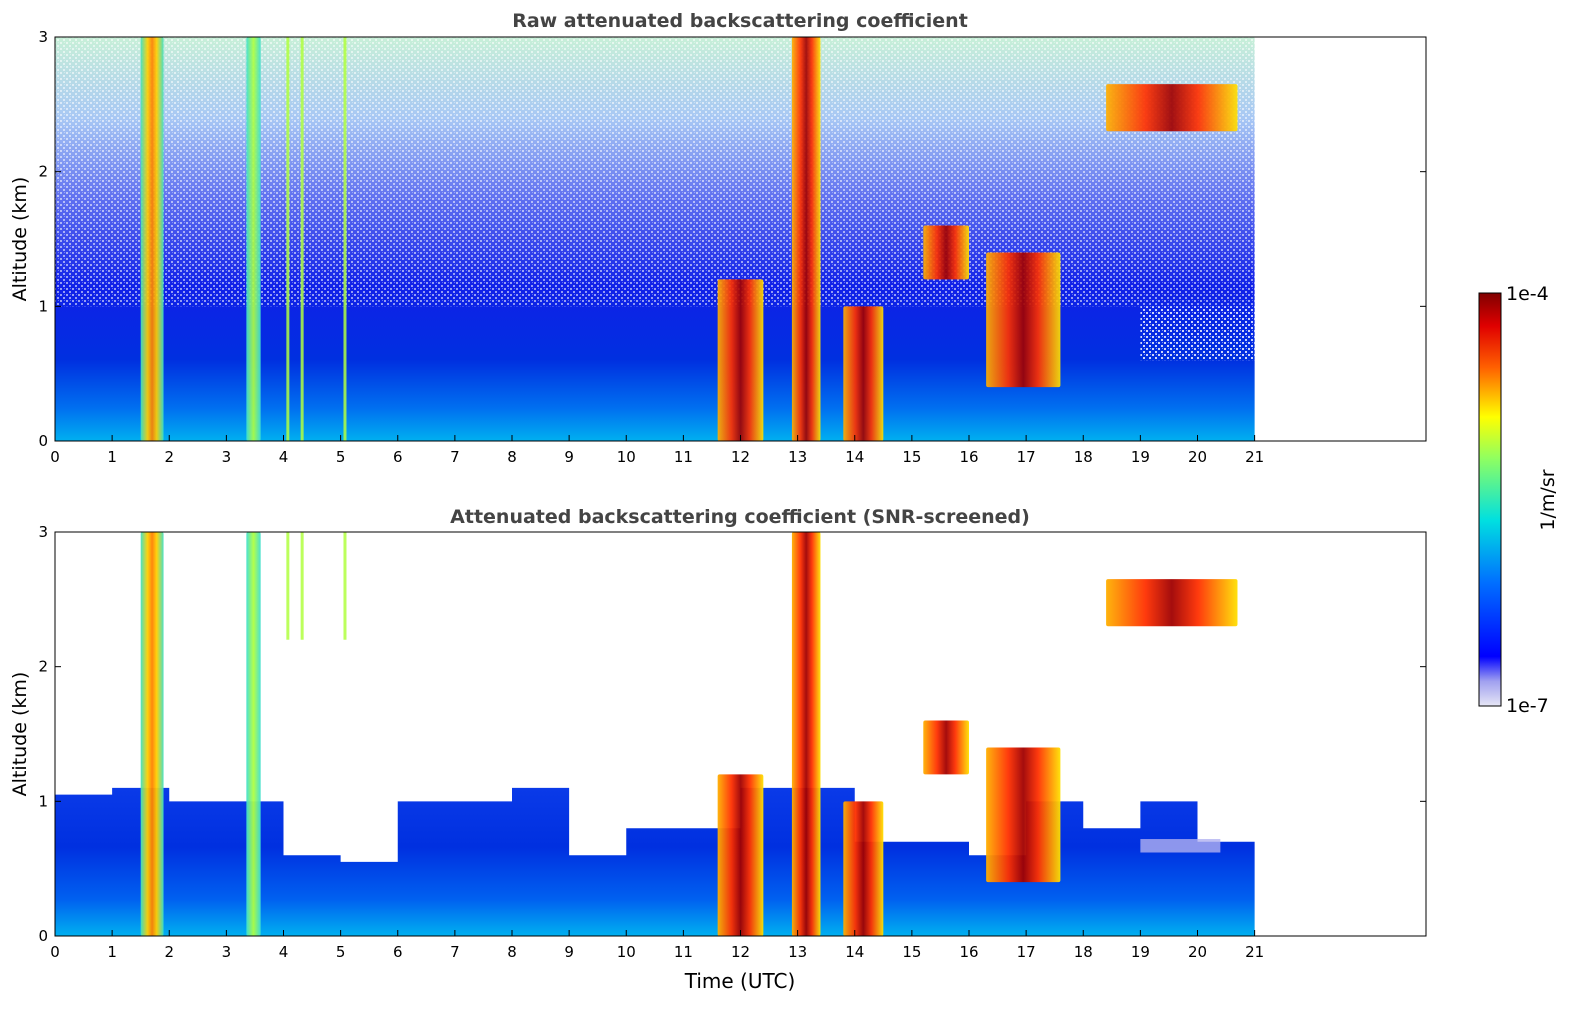  Describe the element at coordinates (20, 239) in the screenshot. I see `top-y-axis-label: Altitude (km)` at that location.